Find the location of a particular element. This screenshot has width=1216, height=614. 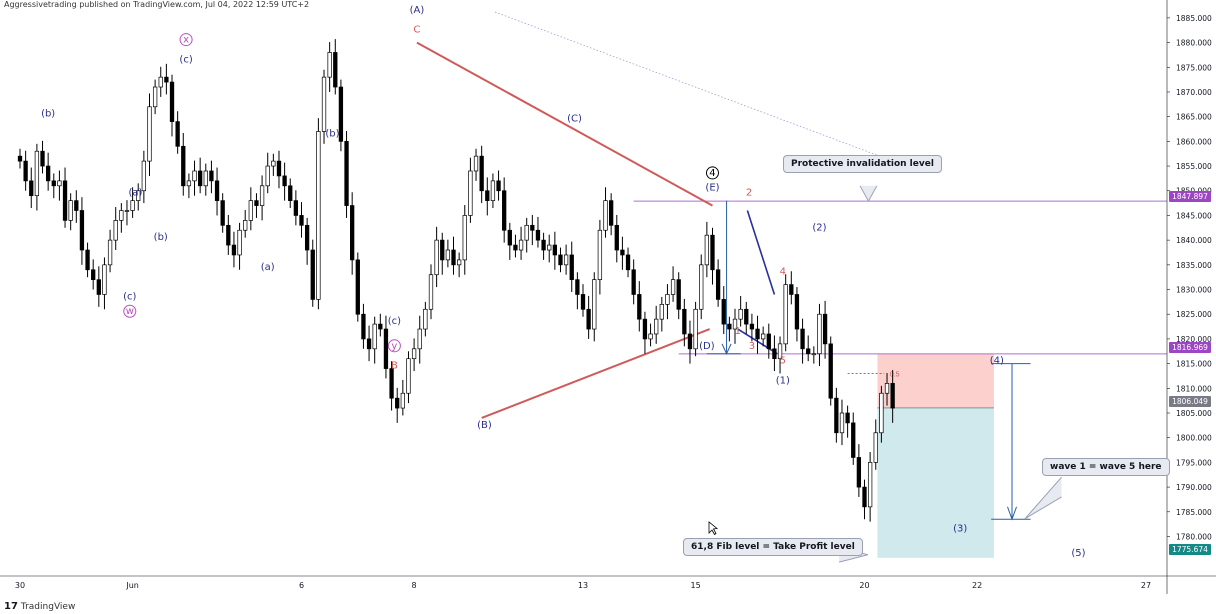

wave-4-circle is located at coordinates (712, 173).